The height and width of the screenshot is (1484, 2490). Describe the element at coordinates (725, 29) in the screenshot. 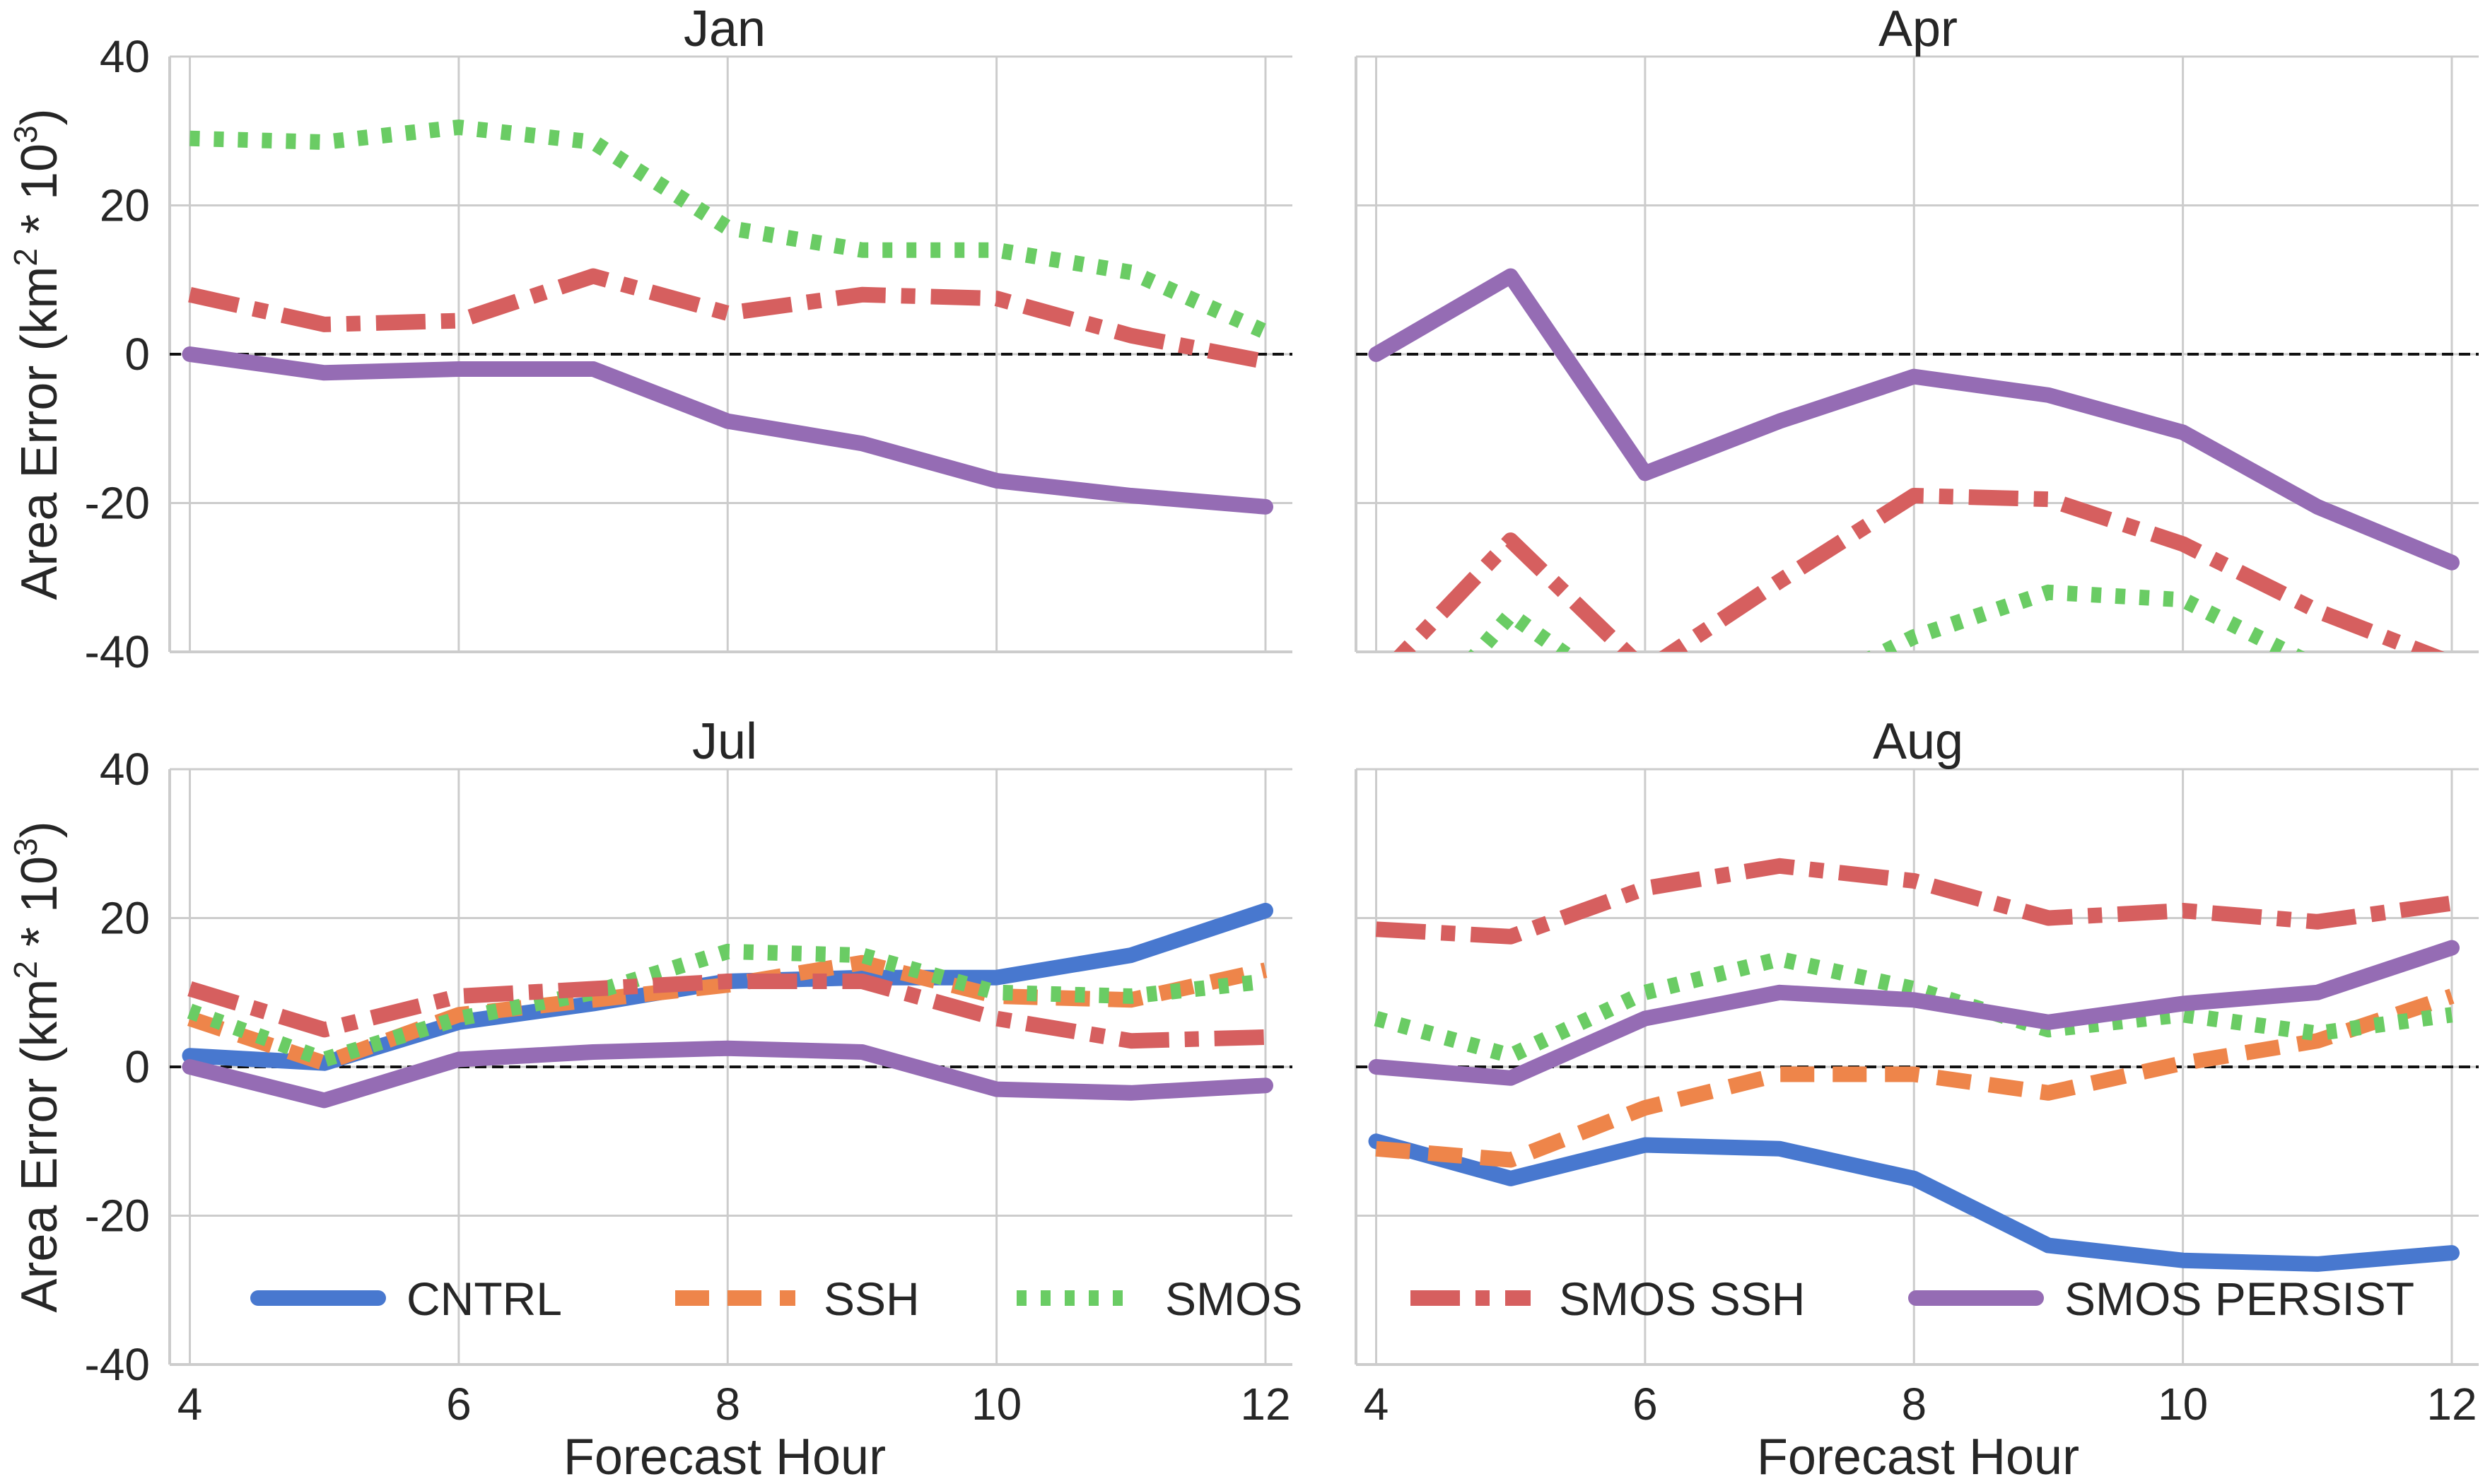

I see `panel-title-jan: Jan` at that location.